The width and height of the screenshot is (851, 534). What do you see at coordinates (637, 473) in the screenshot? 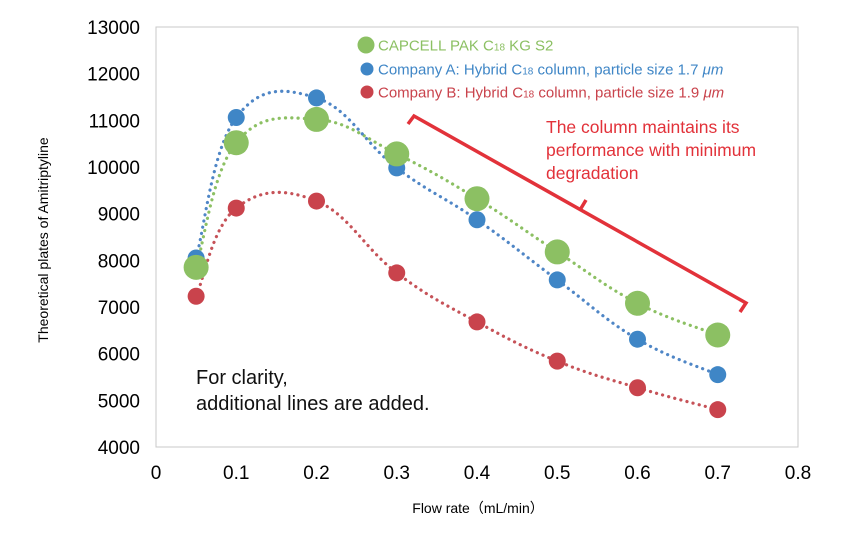
I see `x-tick-label: 0.6` at bounding box center [637, 473].